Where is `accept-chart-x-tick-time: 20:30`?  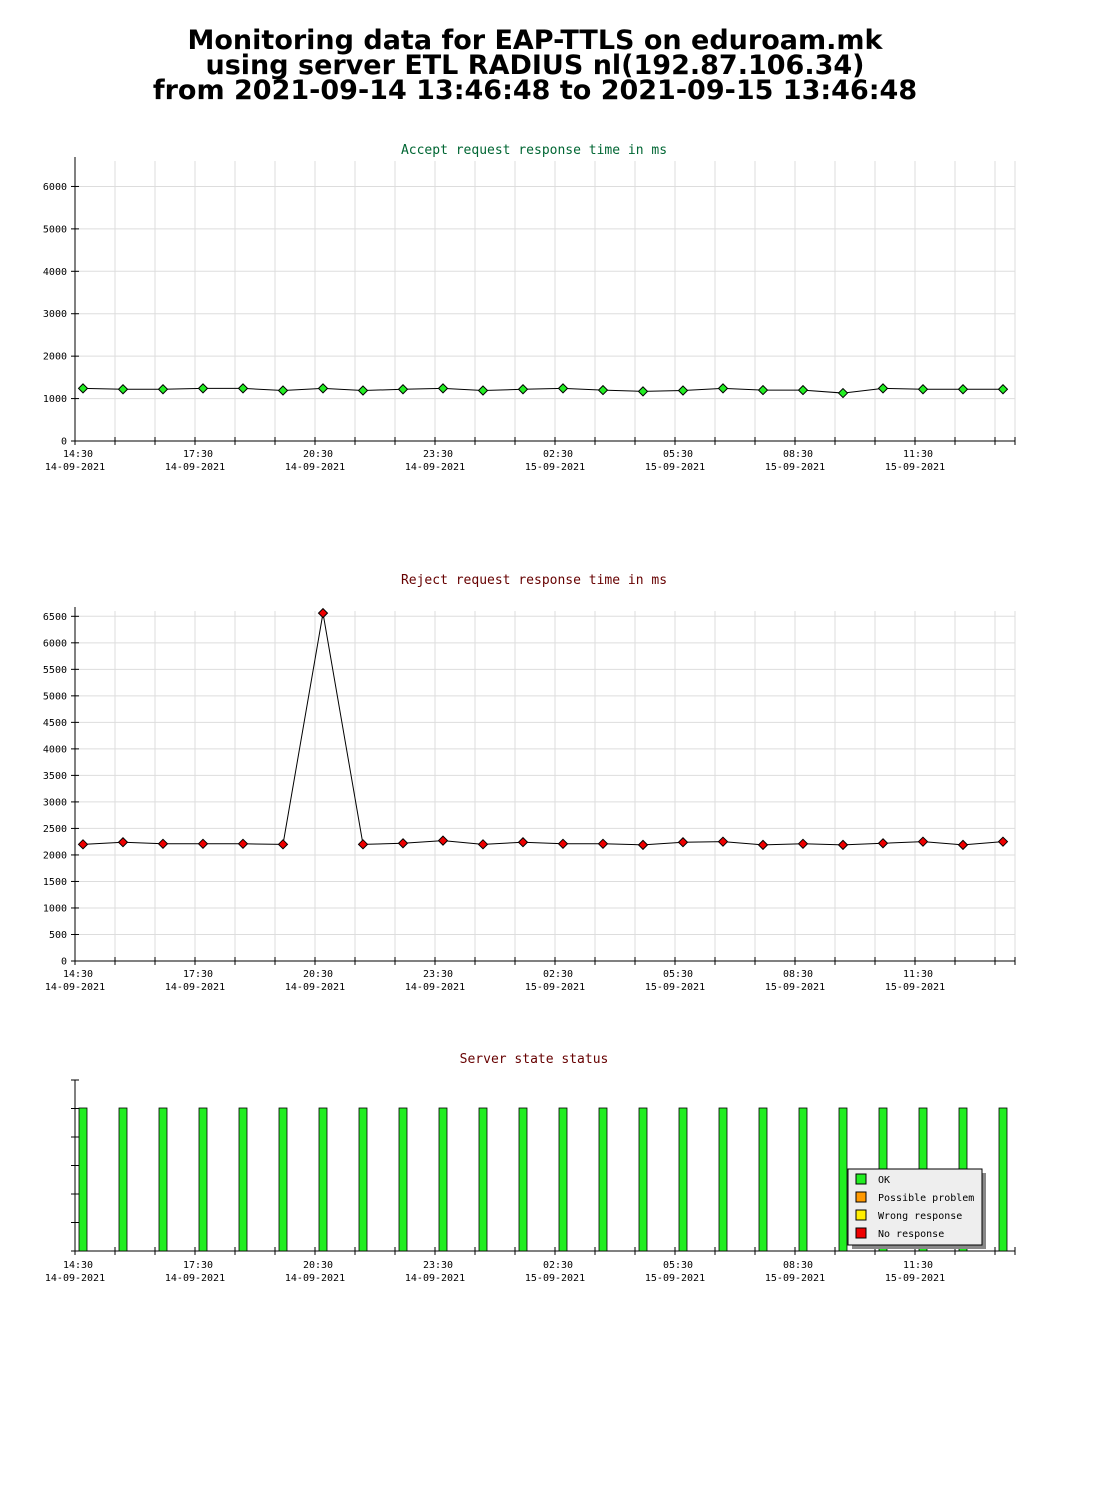 accept-chart-x-tick-time: 20:30 is located at coordinates (318, 454).